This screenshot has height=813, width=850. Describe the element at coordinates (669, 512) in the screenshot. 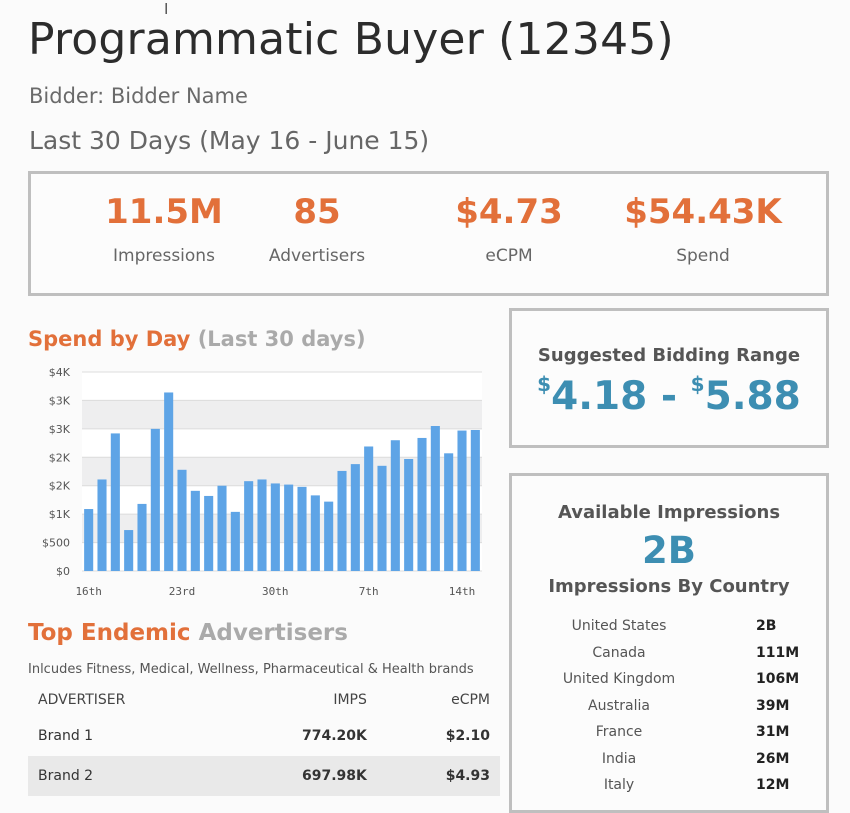

I see `available-impressions-title: Available Impressions` at that location.